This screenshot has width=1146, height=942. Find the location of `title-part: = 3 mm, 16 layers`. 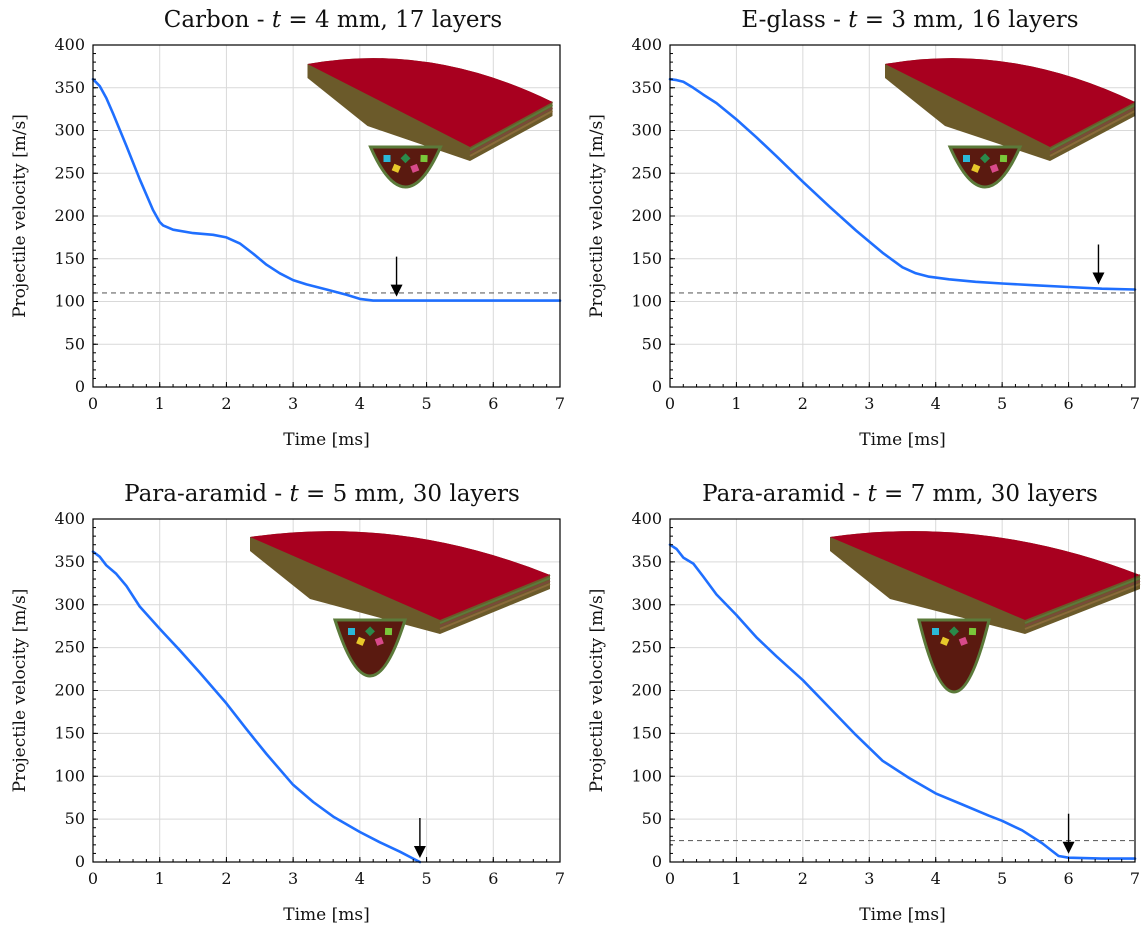

title-part: = 3 mm, 16 layers is located at coordinates (967, 20).